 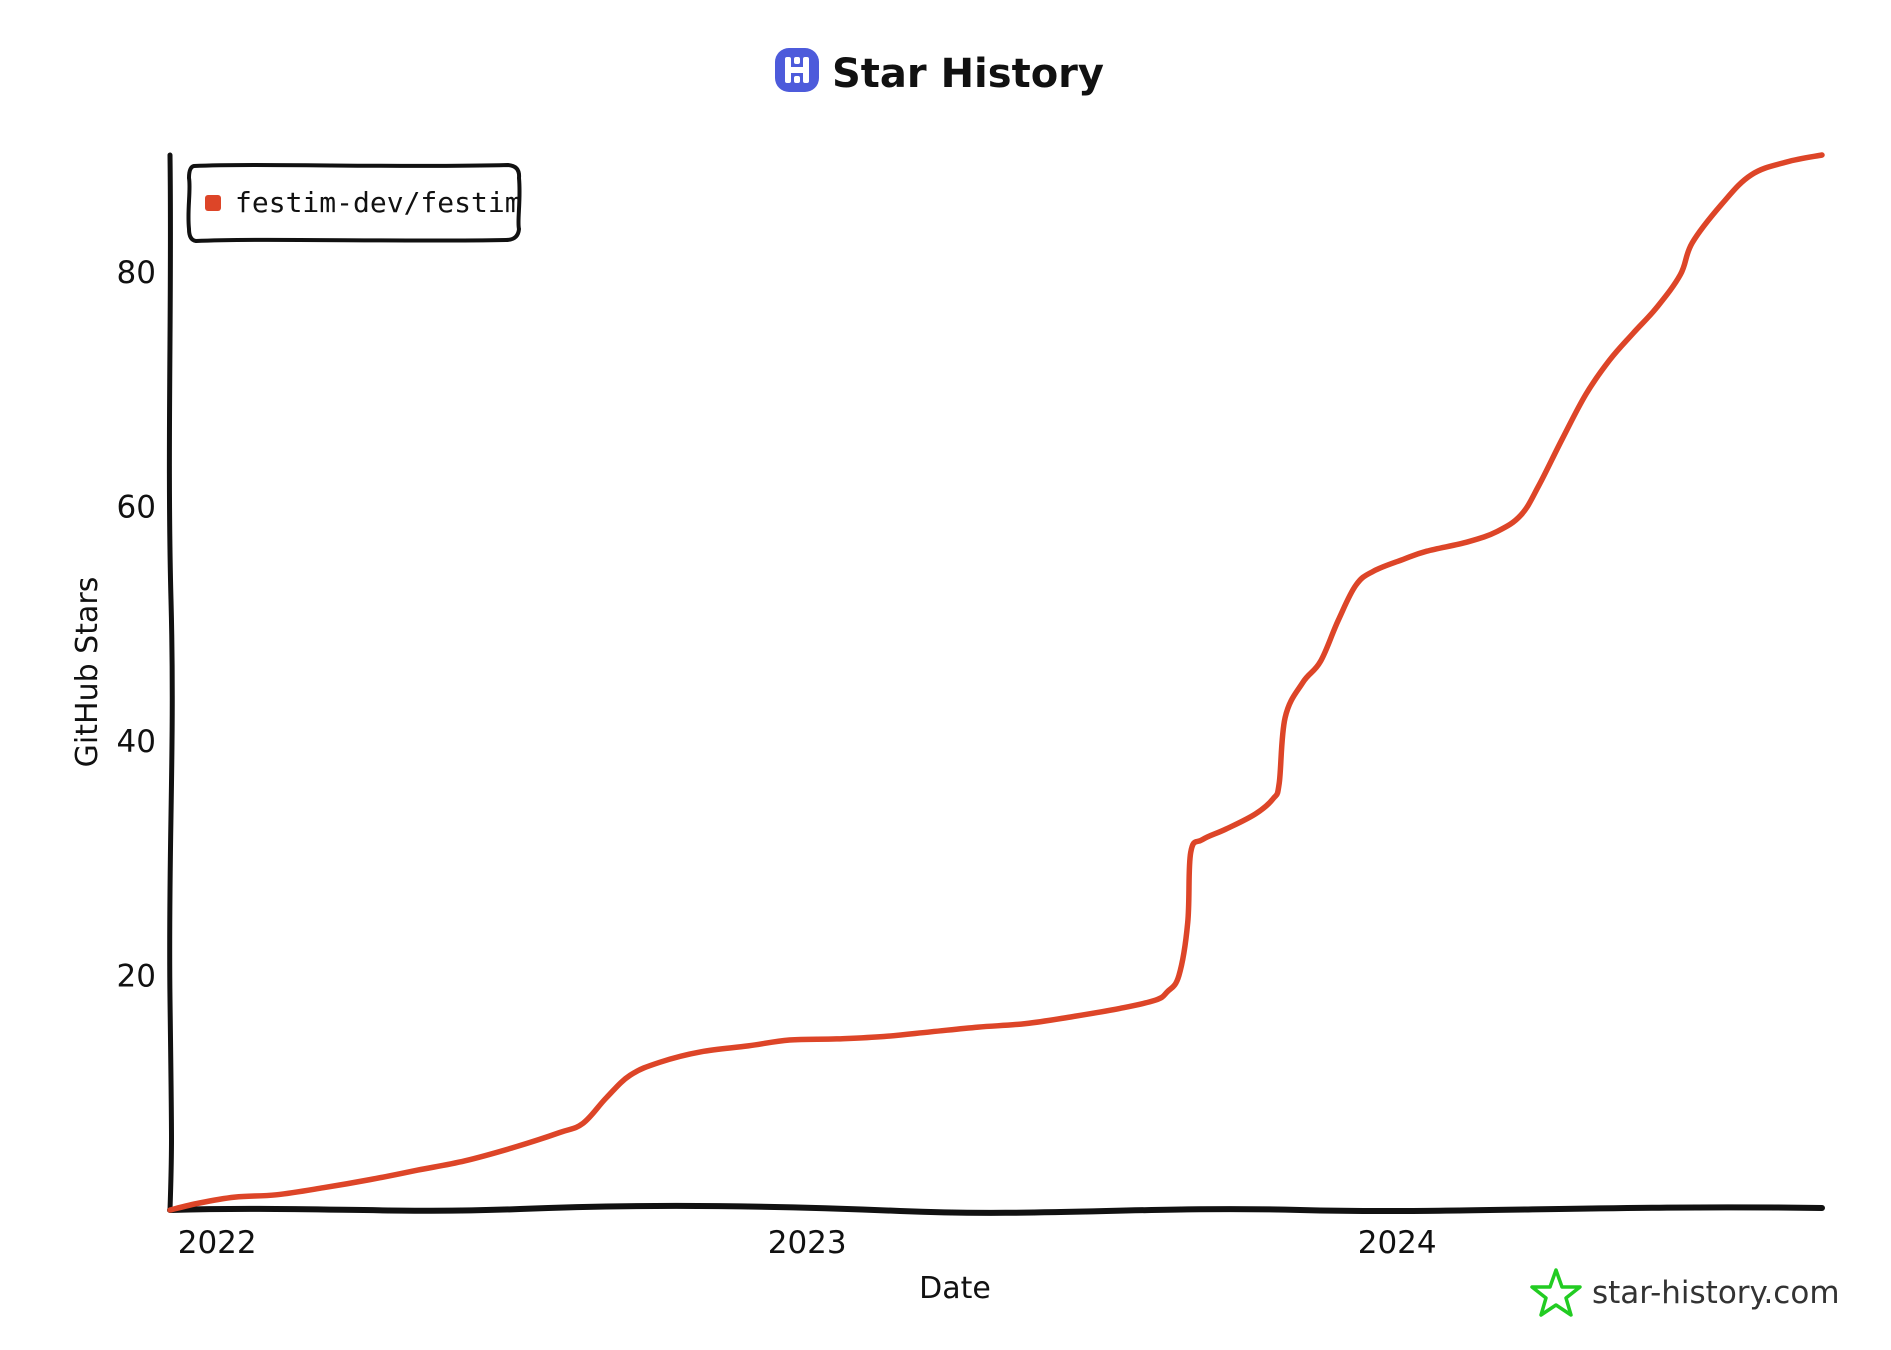 I want to click on y-tick-label: 40, so click(x=136, y=742).